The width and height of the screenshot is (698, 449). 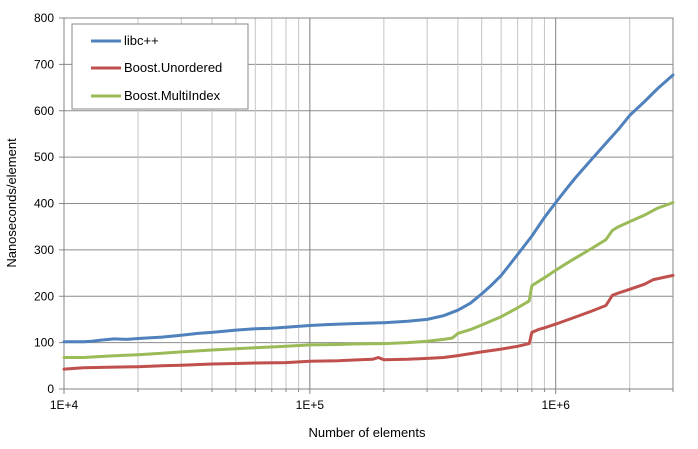 I want to click on legend-label-boost-unordered: Boost.Unordered, so click(x=173, y=67).